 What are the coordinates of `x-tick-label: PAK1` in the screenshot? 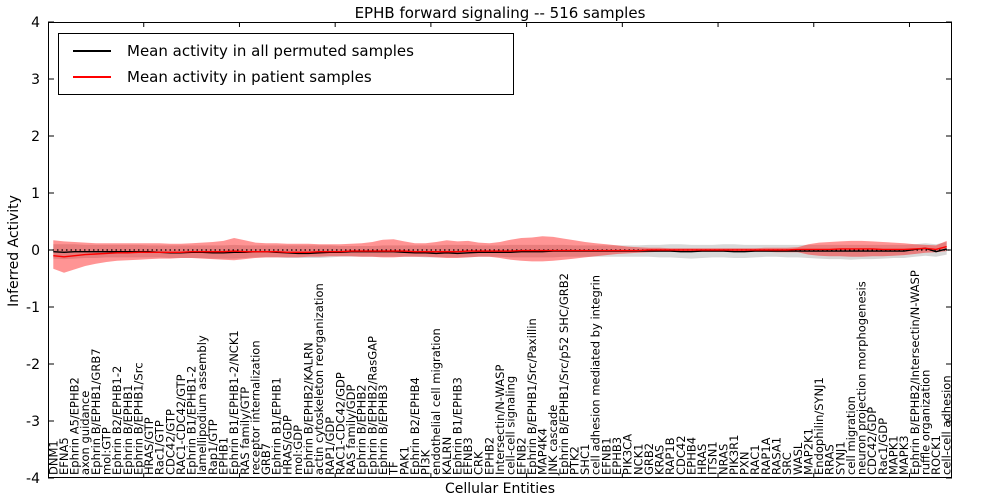 It's located at (404, 460).